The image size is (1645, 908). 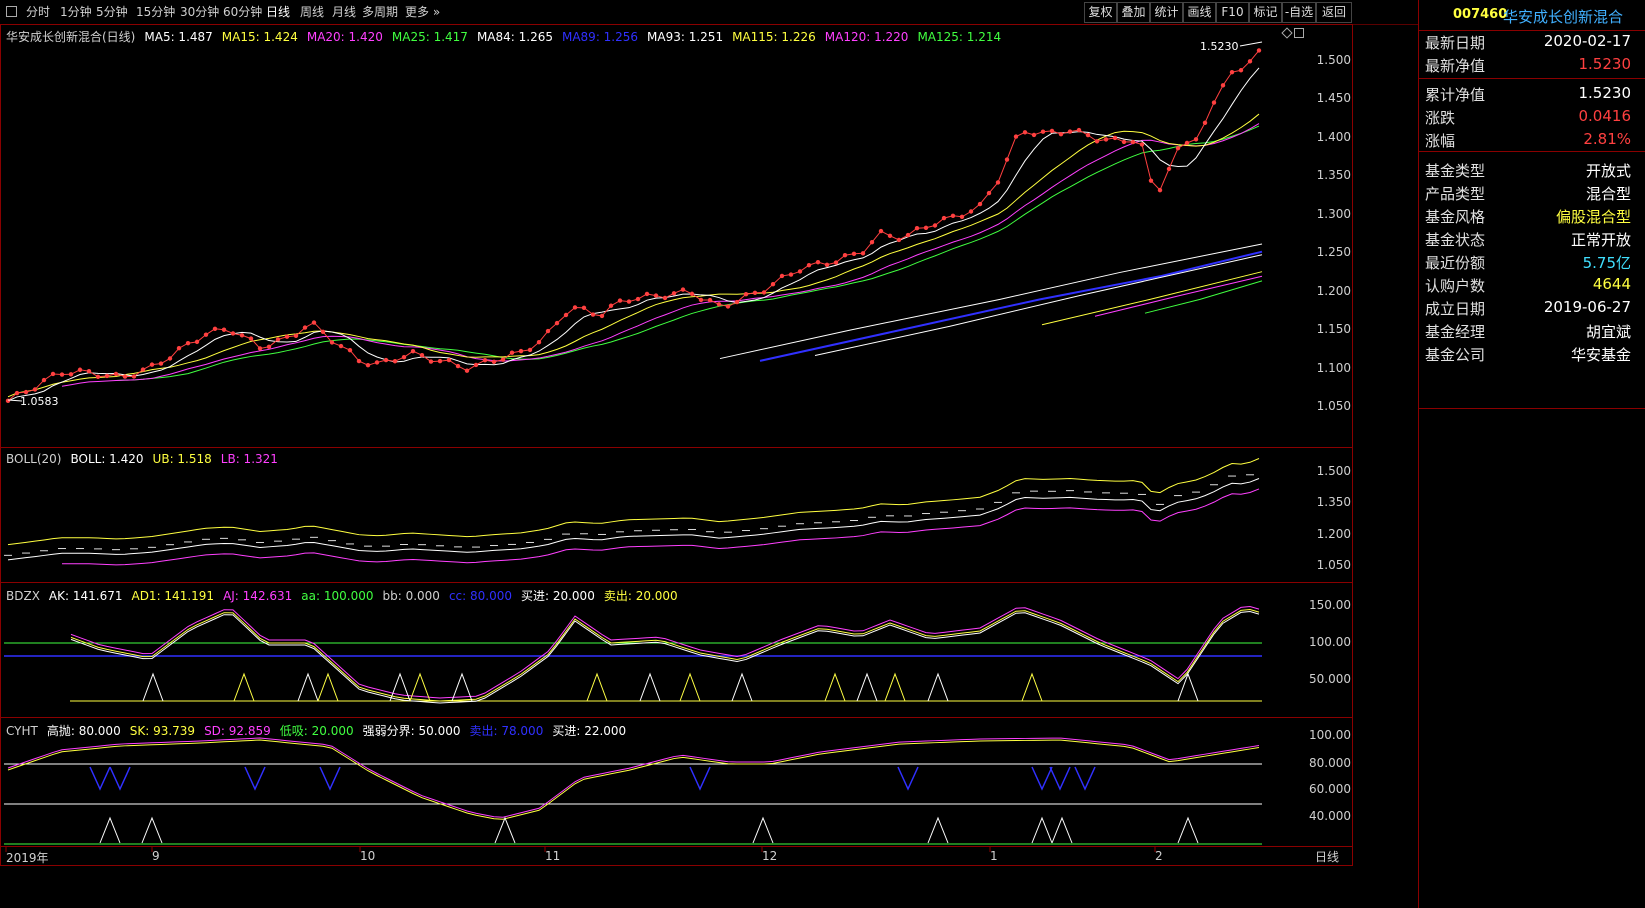 What do you see at coordinates (27, 858) in the screenshot?
I see `x-tick-label: 2019年` at bounding box center [27, 858].